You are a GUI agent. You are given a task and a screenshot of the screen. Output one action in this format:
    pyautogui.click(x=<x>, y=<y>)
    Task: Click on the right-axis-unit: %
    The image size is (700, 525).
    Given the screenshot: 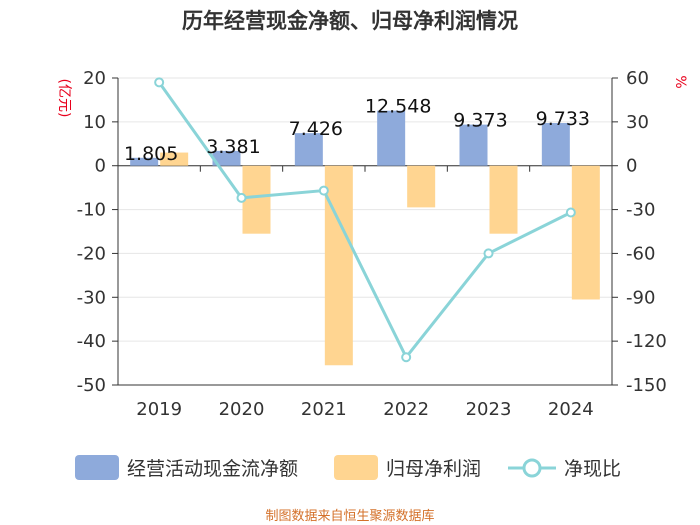 What is the action you would take?
    pyautogui.click(x=680, y=81)
    